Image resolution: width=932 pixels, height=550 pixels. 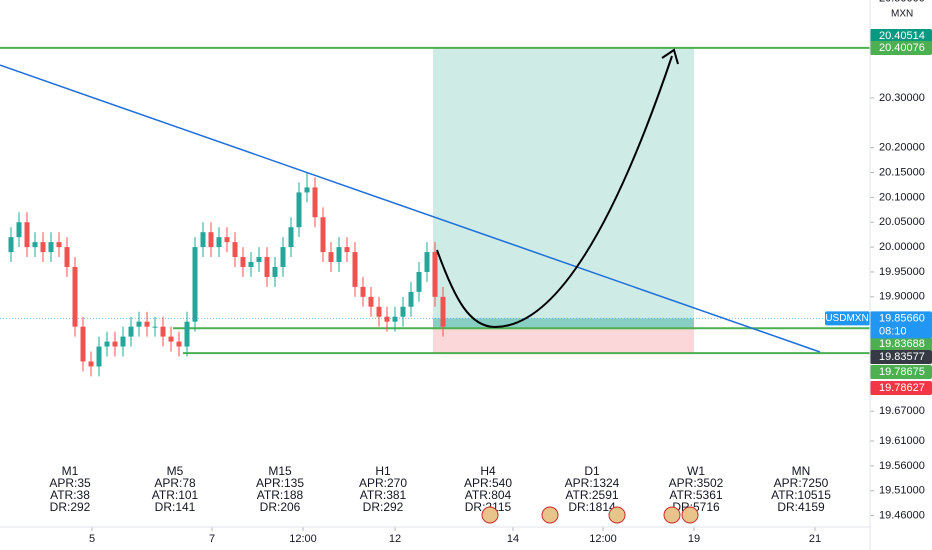 What do you see at coordinates (513, 539) in the screenshot?
I see `x-tick-label: 14` at bounding box center [513, 539].